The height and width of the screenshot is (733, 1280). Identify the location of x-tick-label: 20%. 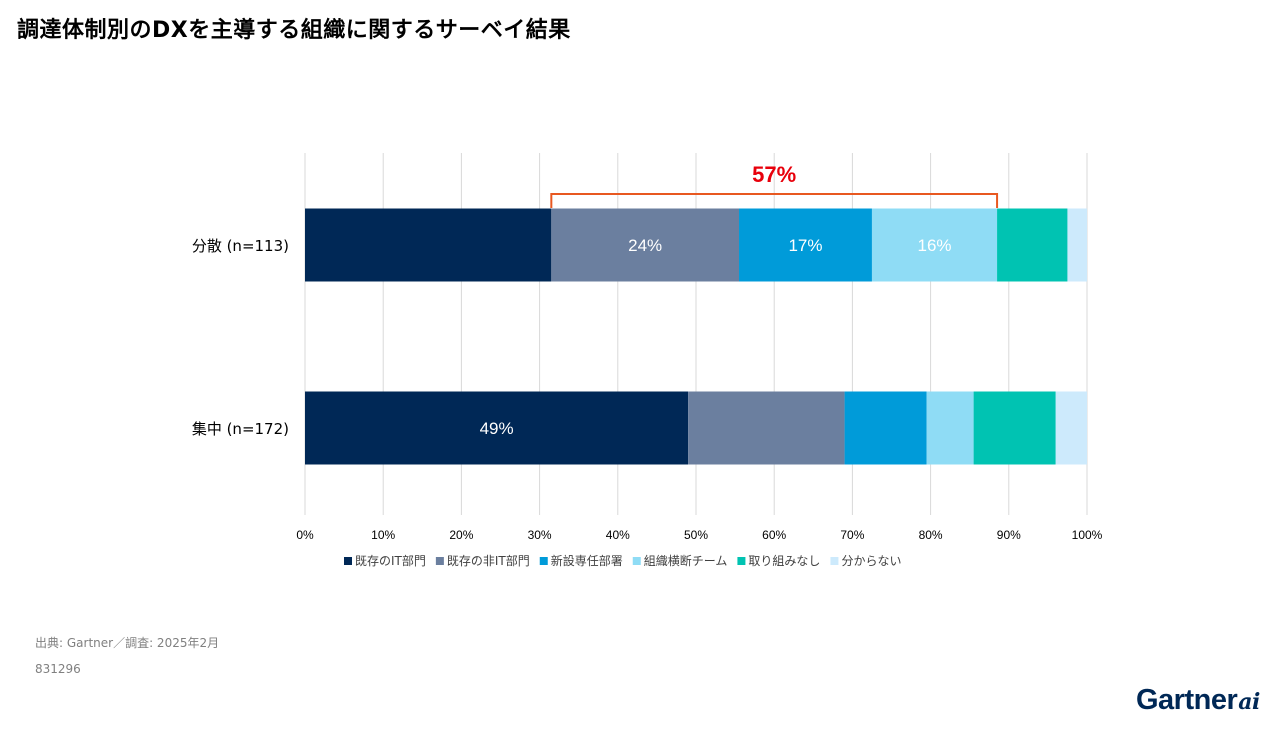
(461, 535).